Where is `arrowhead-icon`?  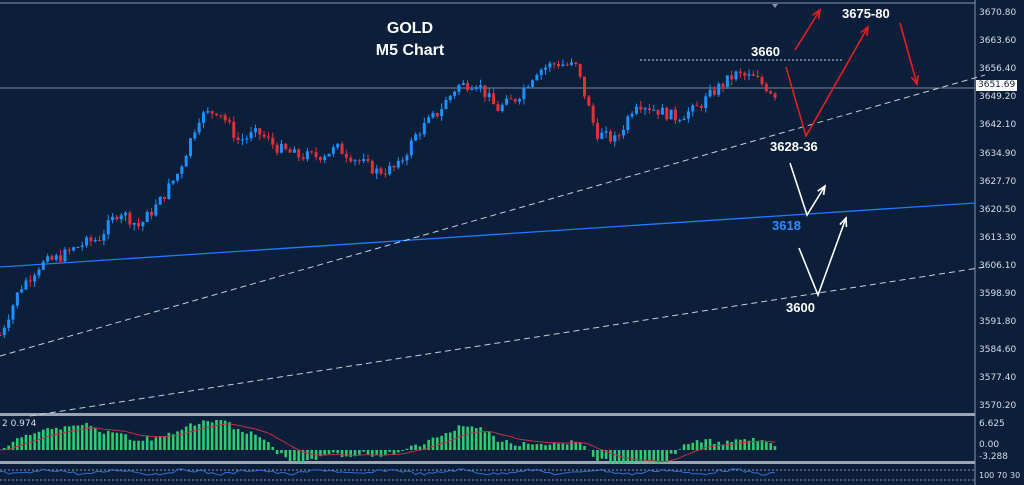
arrowhead-icon is located at coordinates (817, 14).